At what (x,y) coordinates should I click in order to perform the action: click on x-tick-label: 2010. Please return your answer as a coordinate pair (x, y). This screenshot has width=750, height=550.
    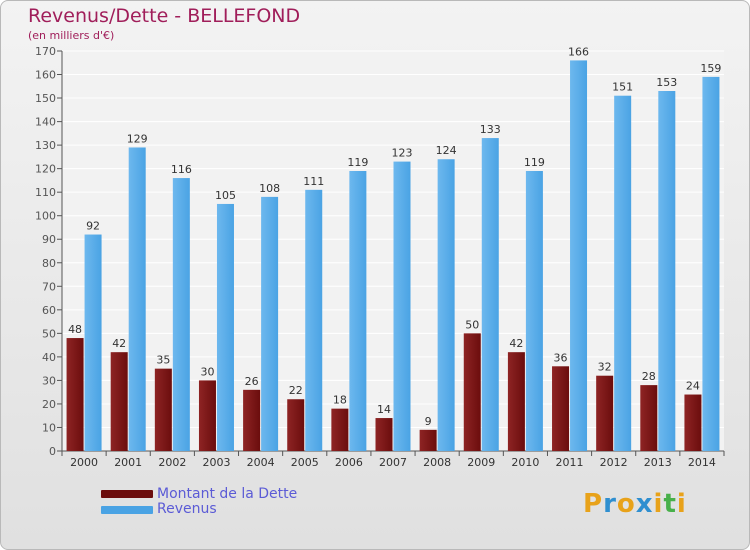
    Looking at the image, I should click on (525, 462).